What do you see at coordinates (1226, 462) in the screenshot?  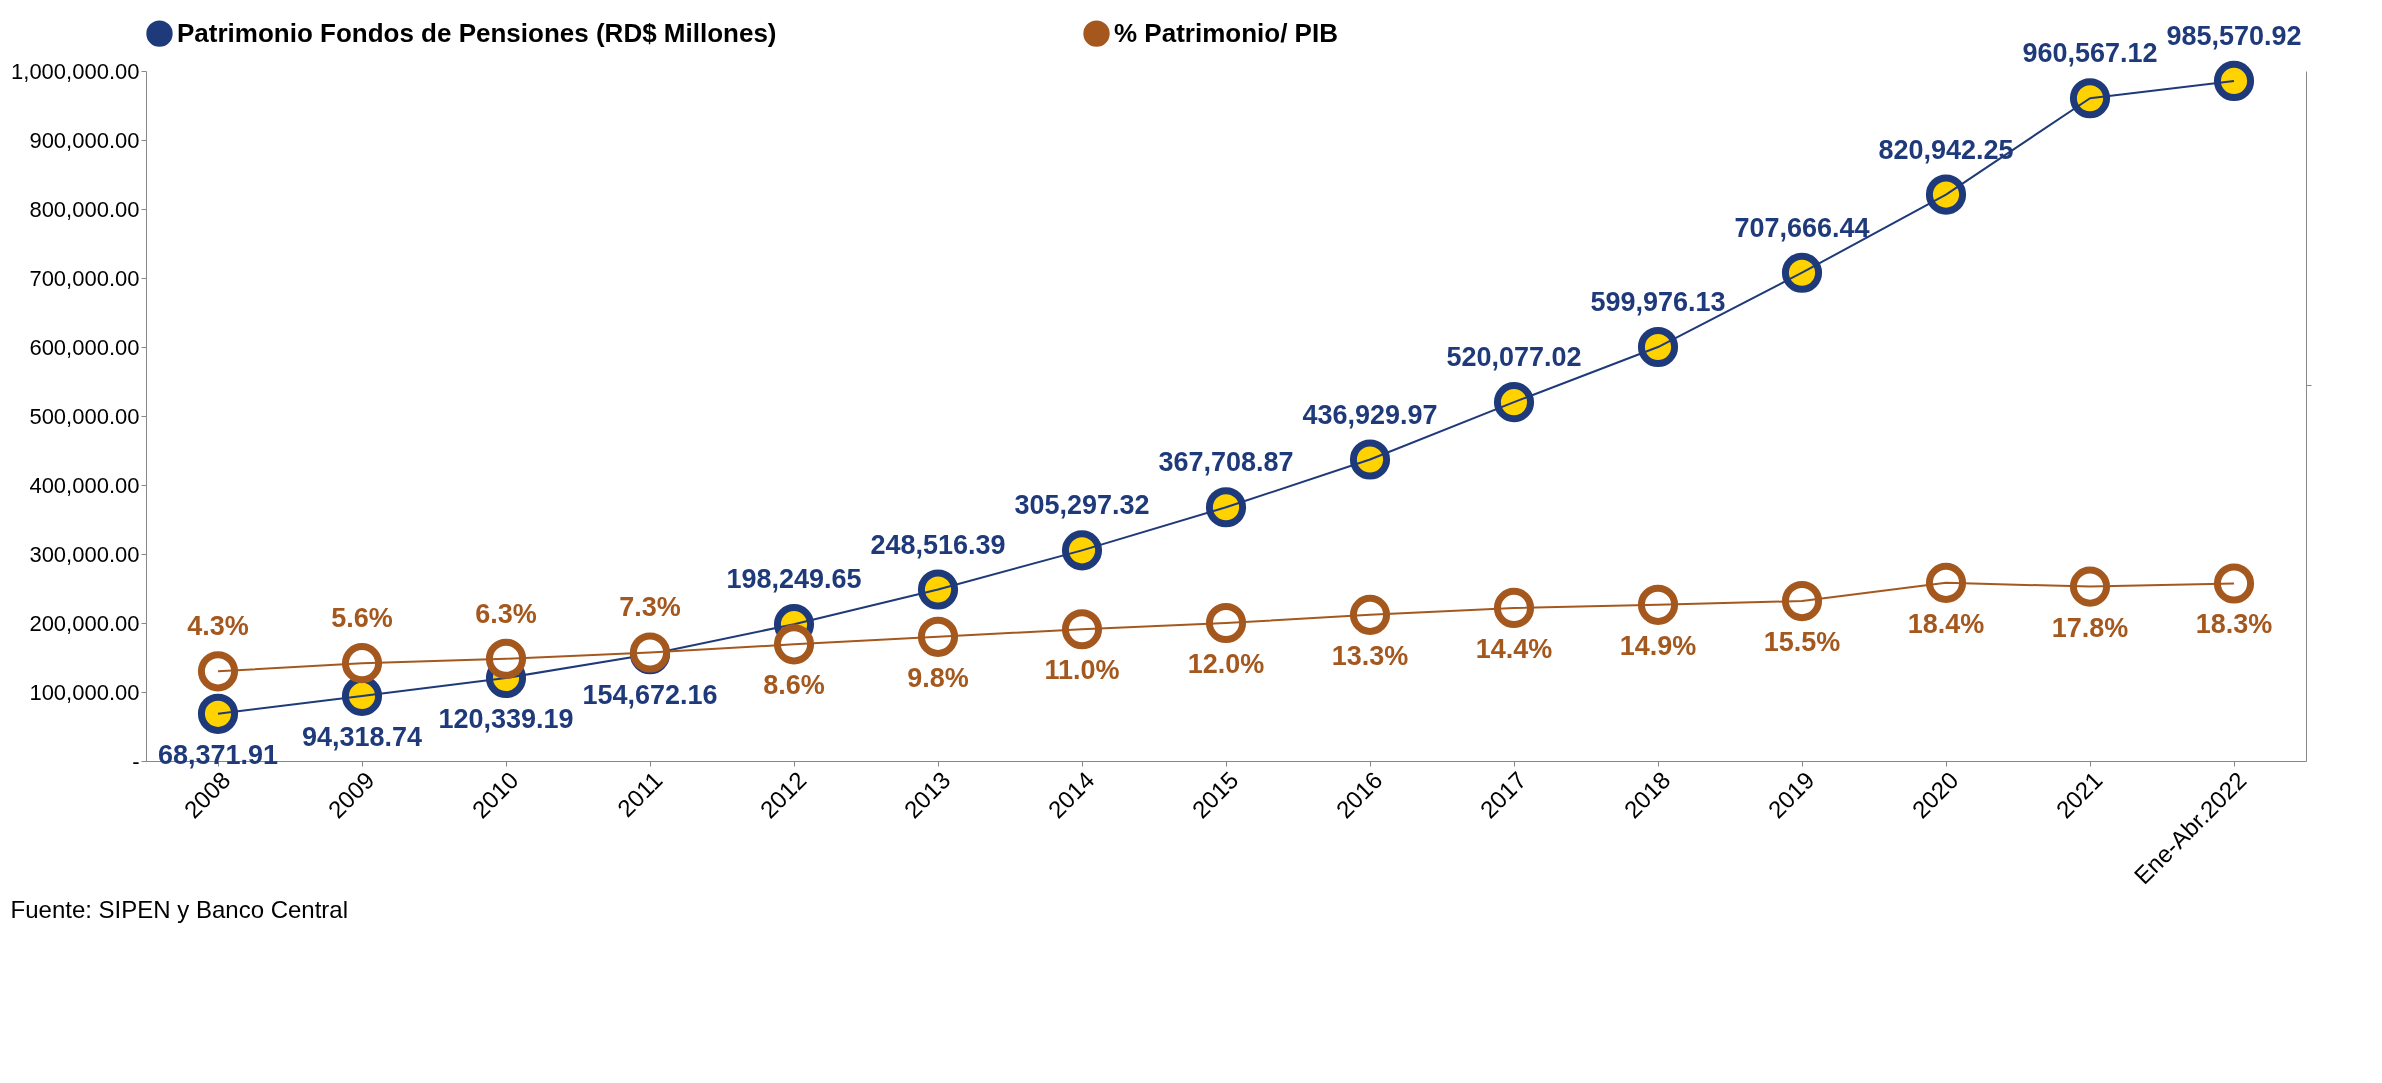 I see `data-label: 367,708.87` at bounding box center [1226, 462].